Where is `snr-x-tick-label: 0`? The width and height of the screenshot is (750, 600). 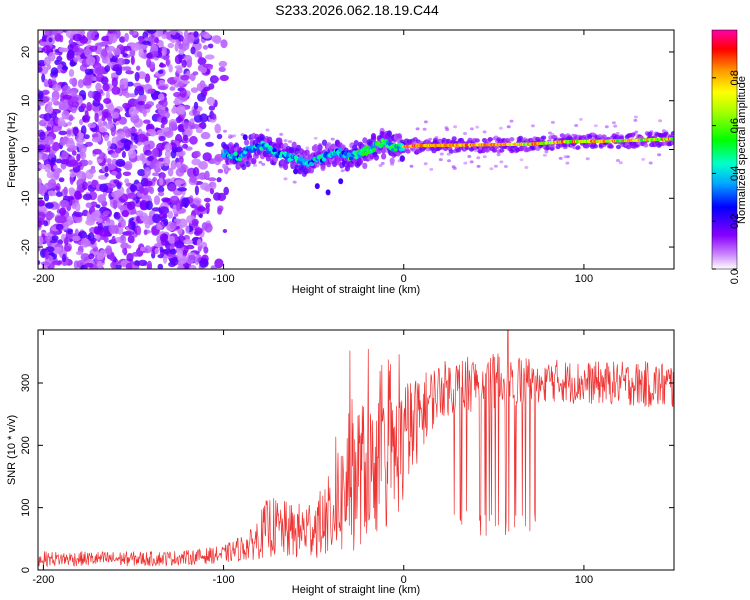
snr-x-tick-label: 0 is located at coordinates (404, 580).